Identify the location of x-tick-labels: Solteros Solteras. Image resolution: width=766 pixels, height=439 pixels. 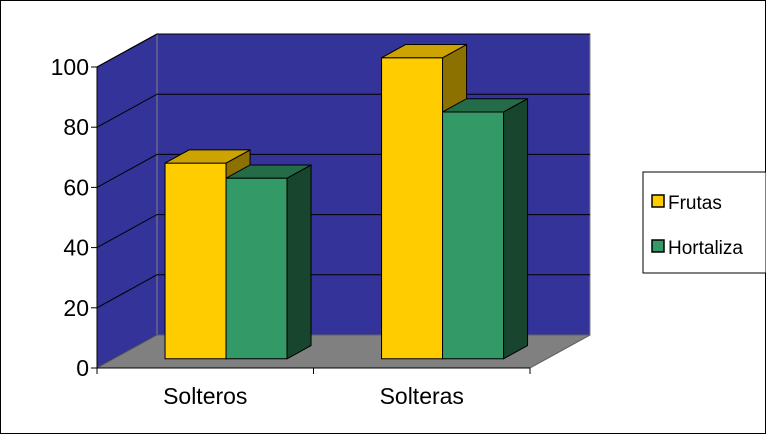
(313, 396).